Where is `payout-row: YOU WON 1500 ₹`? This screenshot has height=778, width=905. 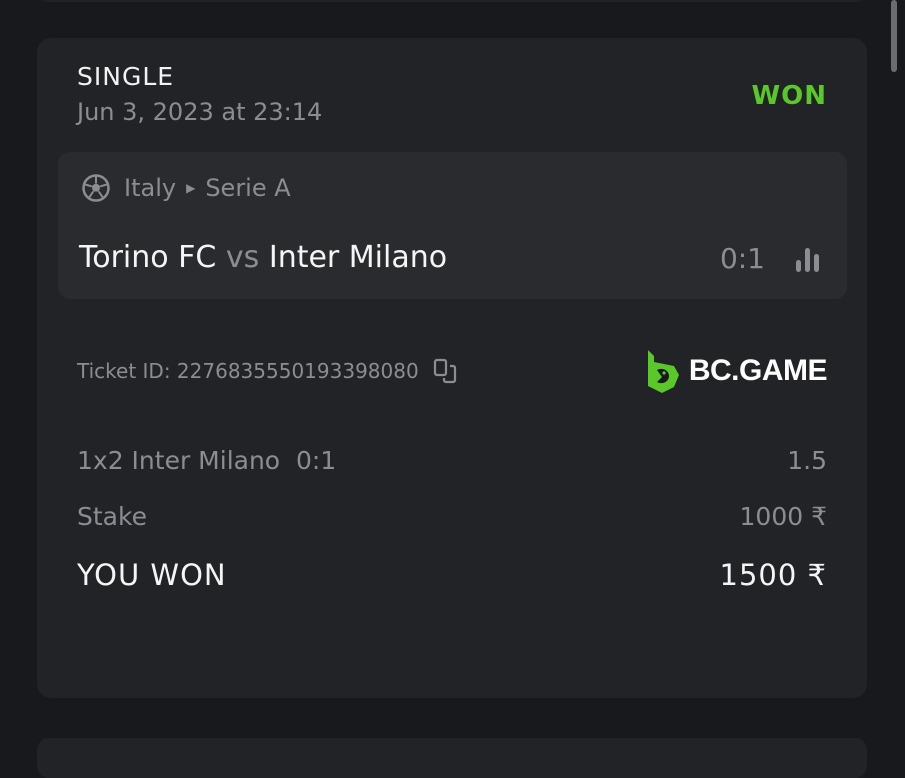 payout-row: YOU WON 1500 ₹ is located at coordinates (452, 575).